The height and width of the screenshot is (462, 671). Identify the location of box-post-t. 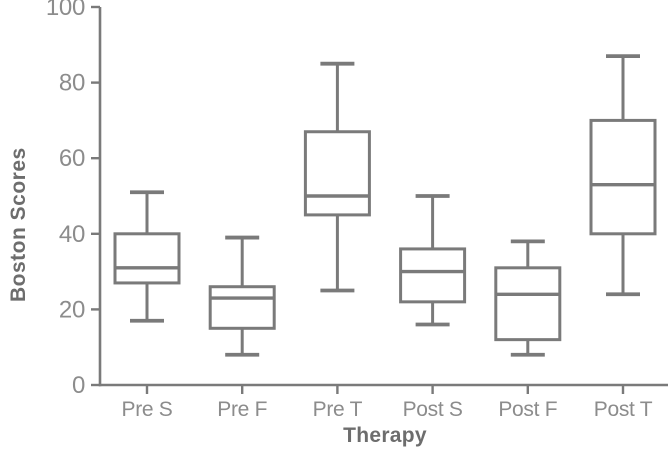
(623, 177).